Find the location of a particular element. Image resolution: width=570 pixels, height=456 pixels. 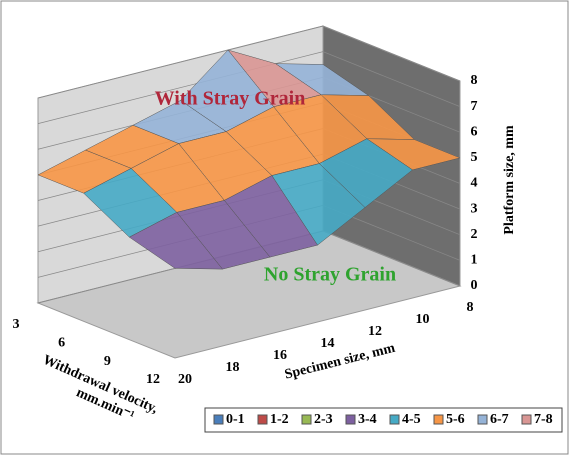

legend-label: 1-2 is located at coordinates (279, 419).